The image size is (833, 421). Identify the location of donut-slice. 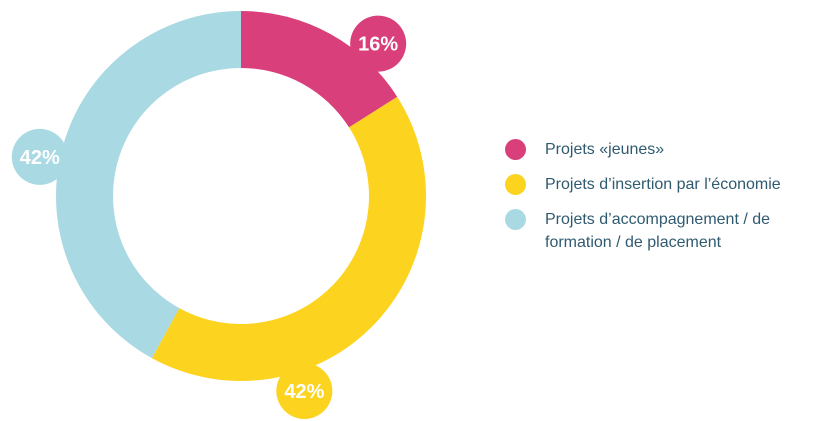
(319, 69).